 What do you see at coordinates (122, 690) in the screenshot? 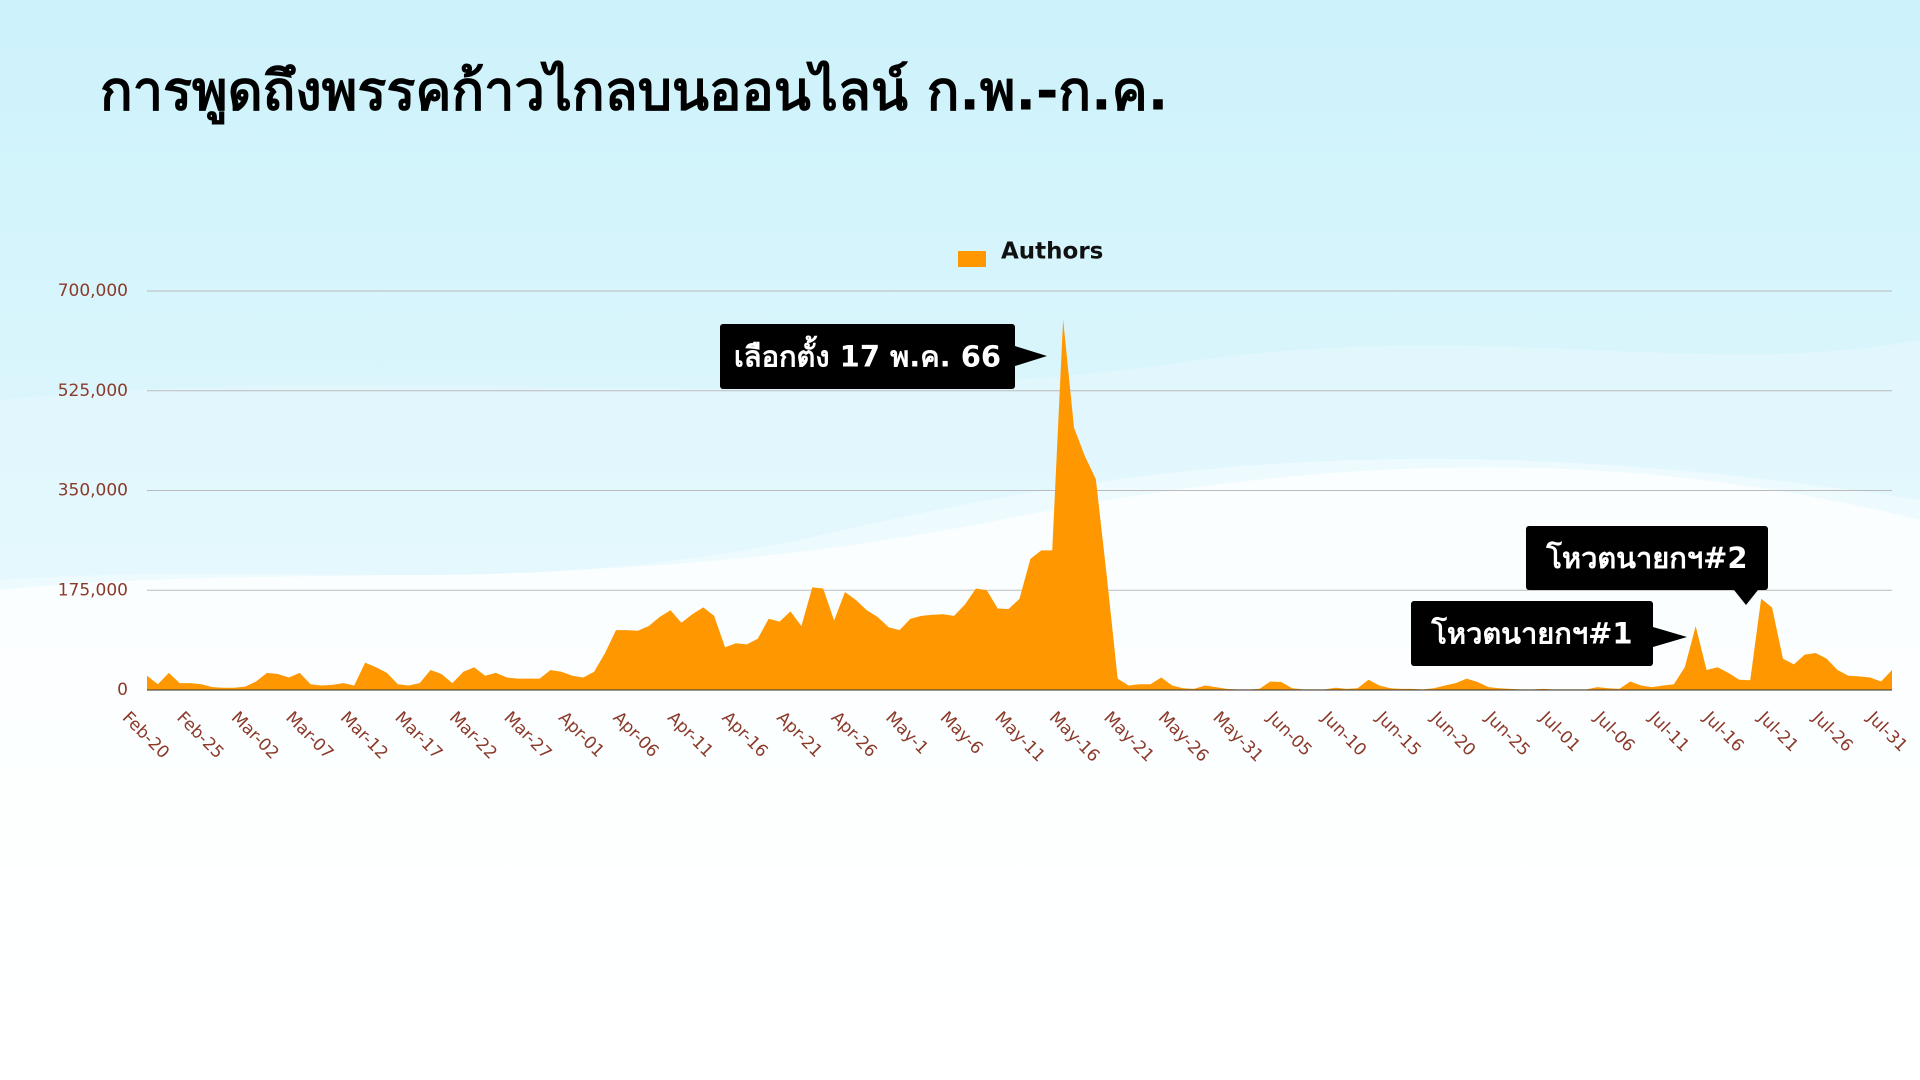
I see `y-tick-label: 0` at bounding box center [122, 690].